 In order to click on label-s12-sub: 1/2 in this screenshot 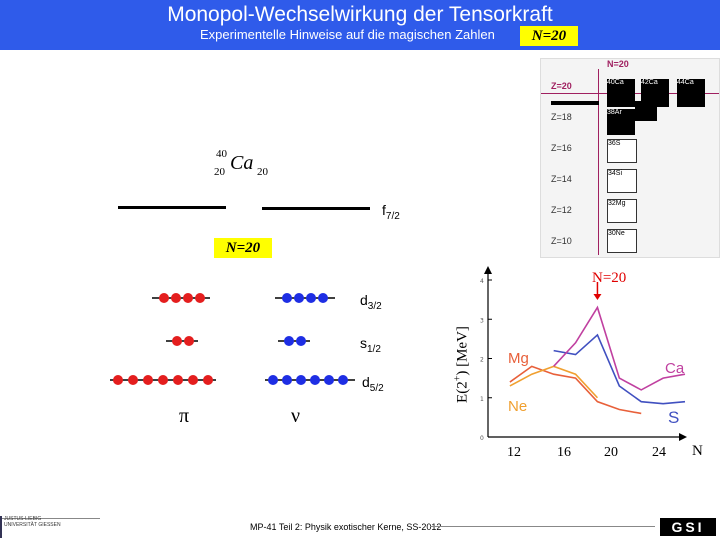, I will do `click(374, 349)`.